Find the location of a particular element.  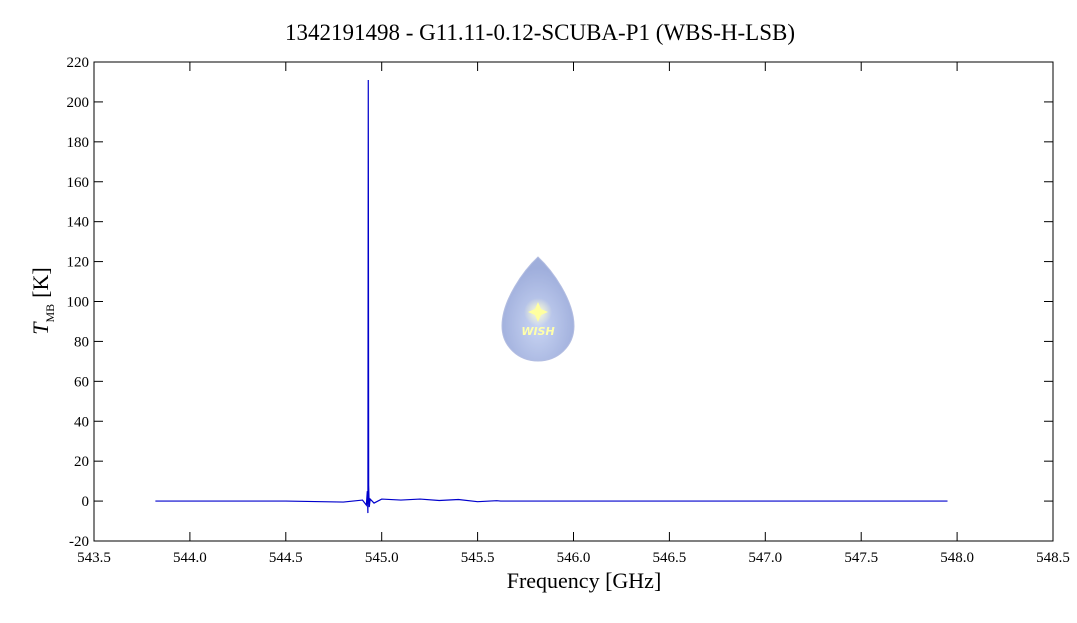

x-tick-label: 546.0 is located at coordinates (574, 558).